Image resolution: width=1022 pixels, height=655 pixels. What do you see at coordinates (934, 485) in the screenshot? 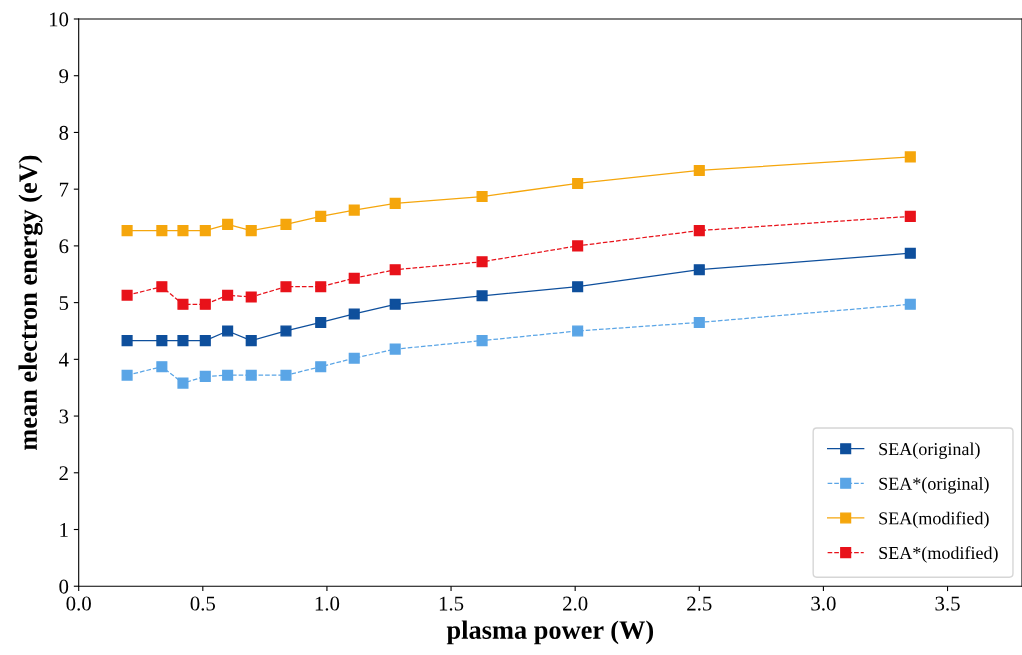
I see `legend-label: SEA*(original)` at bounding box center [934, 485].